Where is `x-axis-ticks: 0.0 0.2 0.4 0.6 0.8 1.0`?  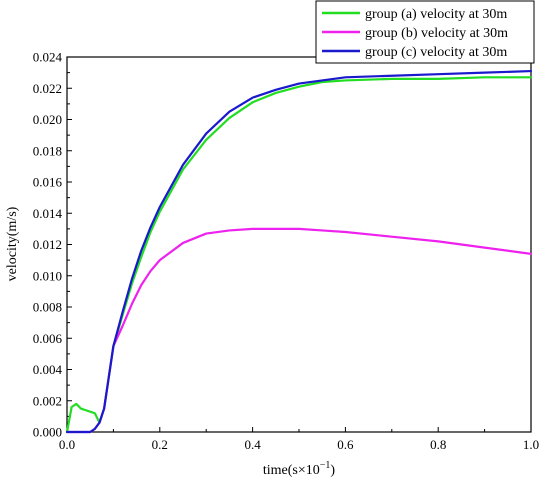
x-axis-ticks: 0.0 0.2 0.4 0.6 0.8 1.0 is located at coordinates (299, 439).